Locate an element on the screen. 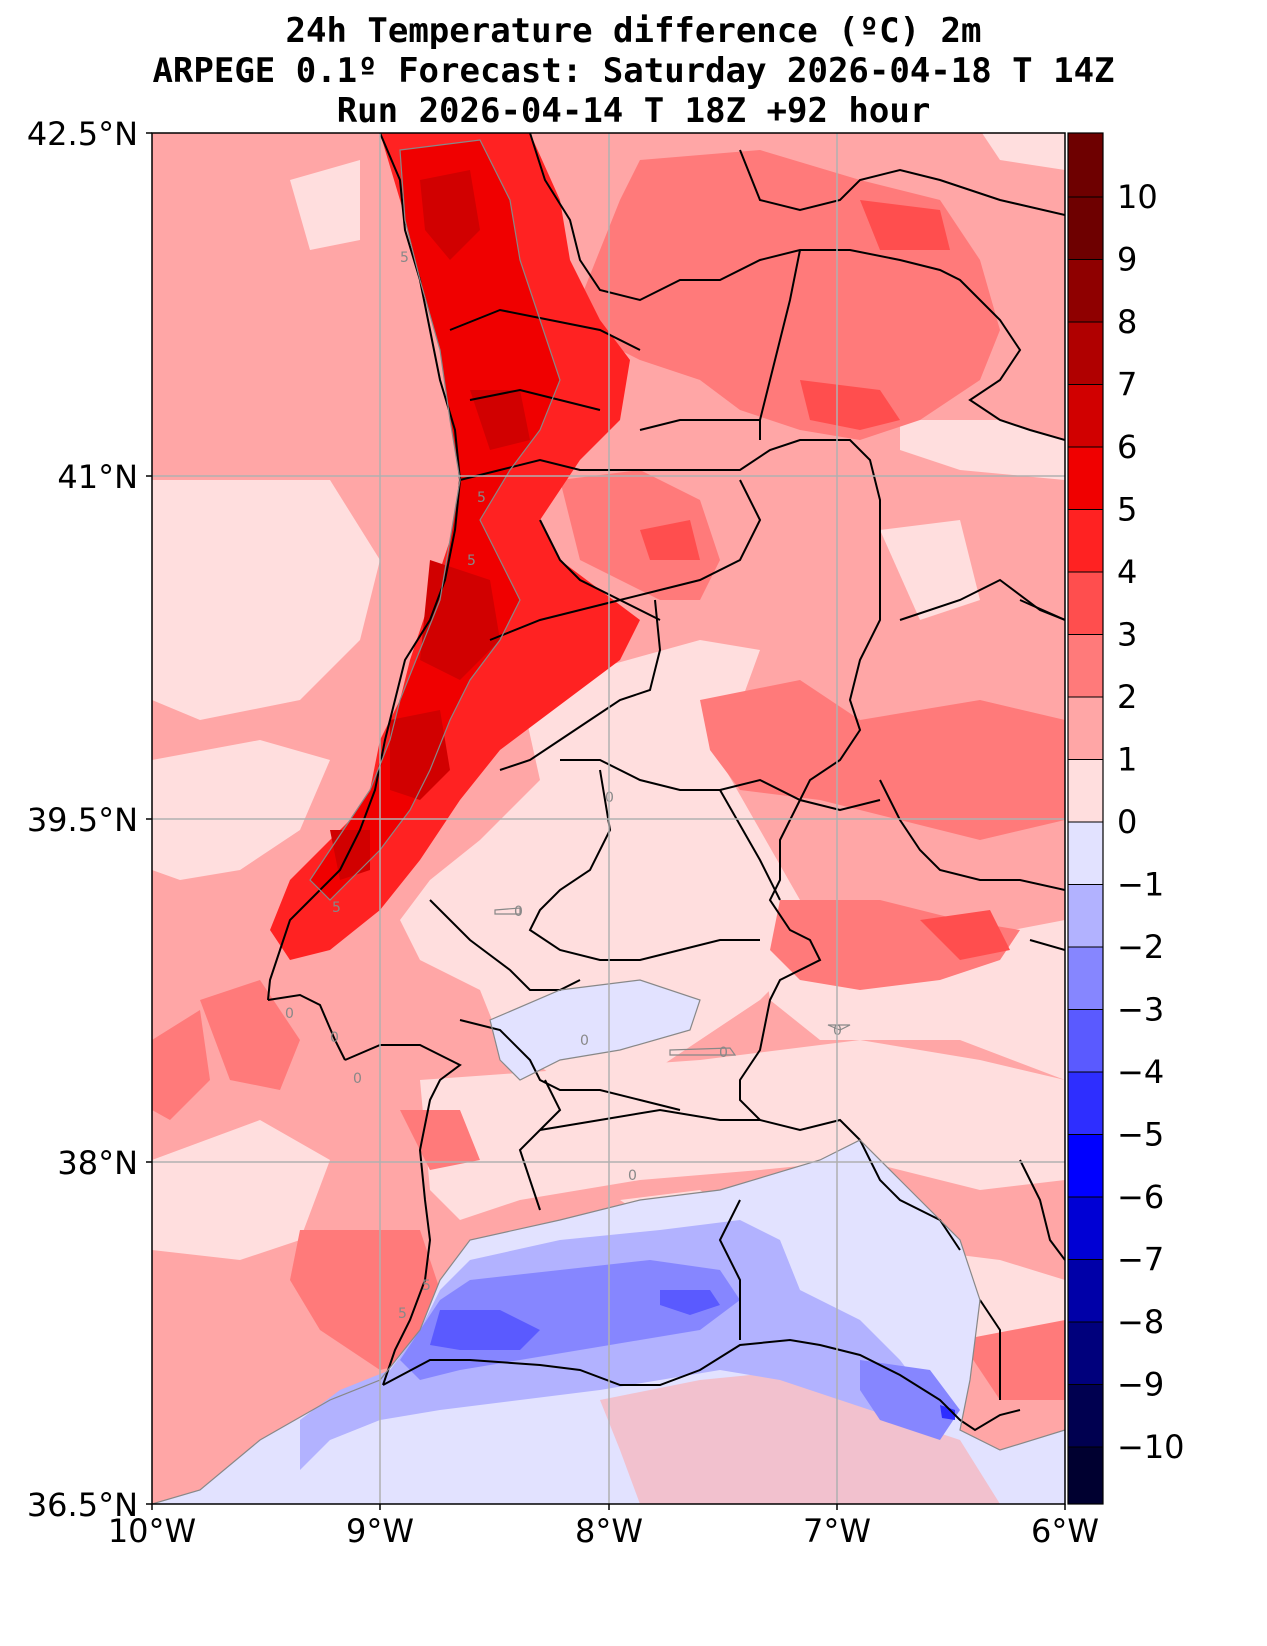 This screenshot has width=1267, height=1646. lon-label: 7°W is located at coordinates (837, 1531).